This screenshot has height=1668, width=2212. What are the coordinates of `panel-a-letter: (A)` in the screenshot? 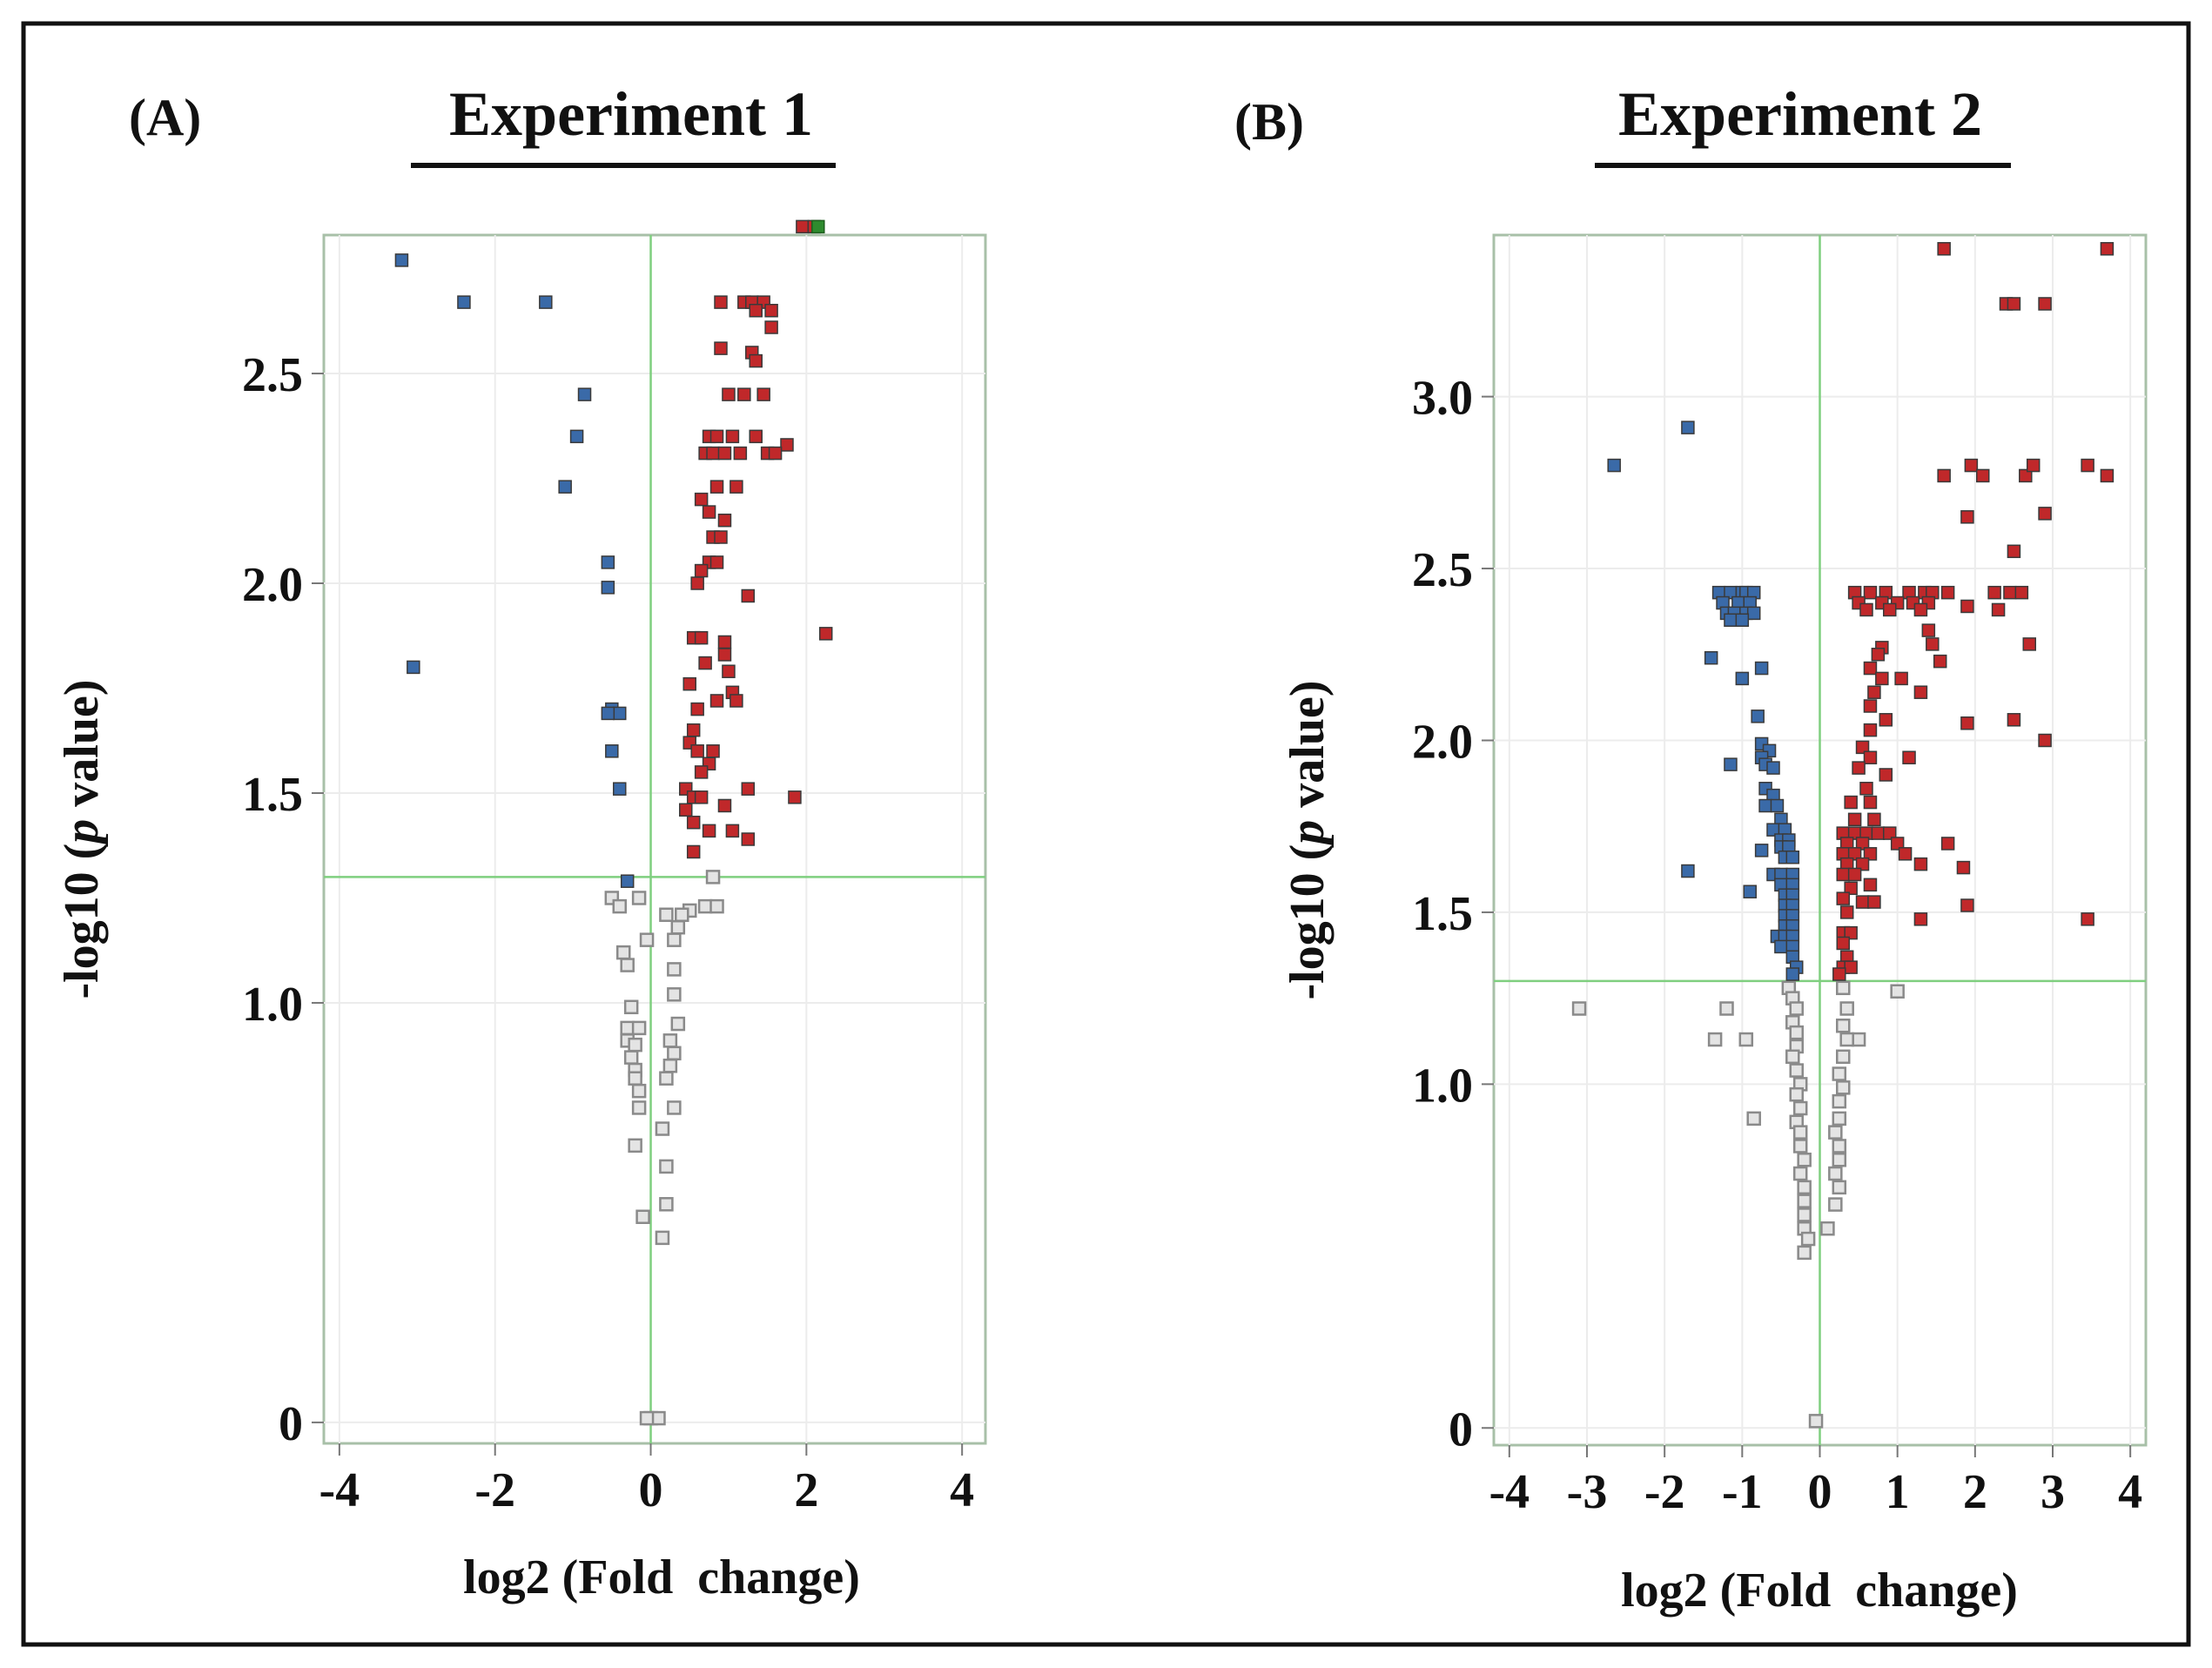 It's located at (165, 117).